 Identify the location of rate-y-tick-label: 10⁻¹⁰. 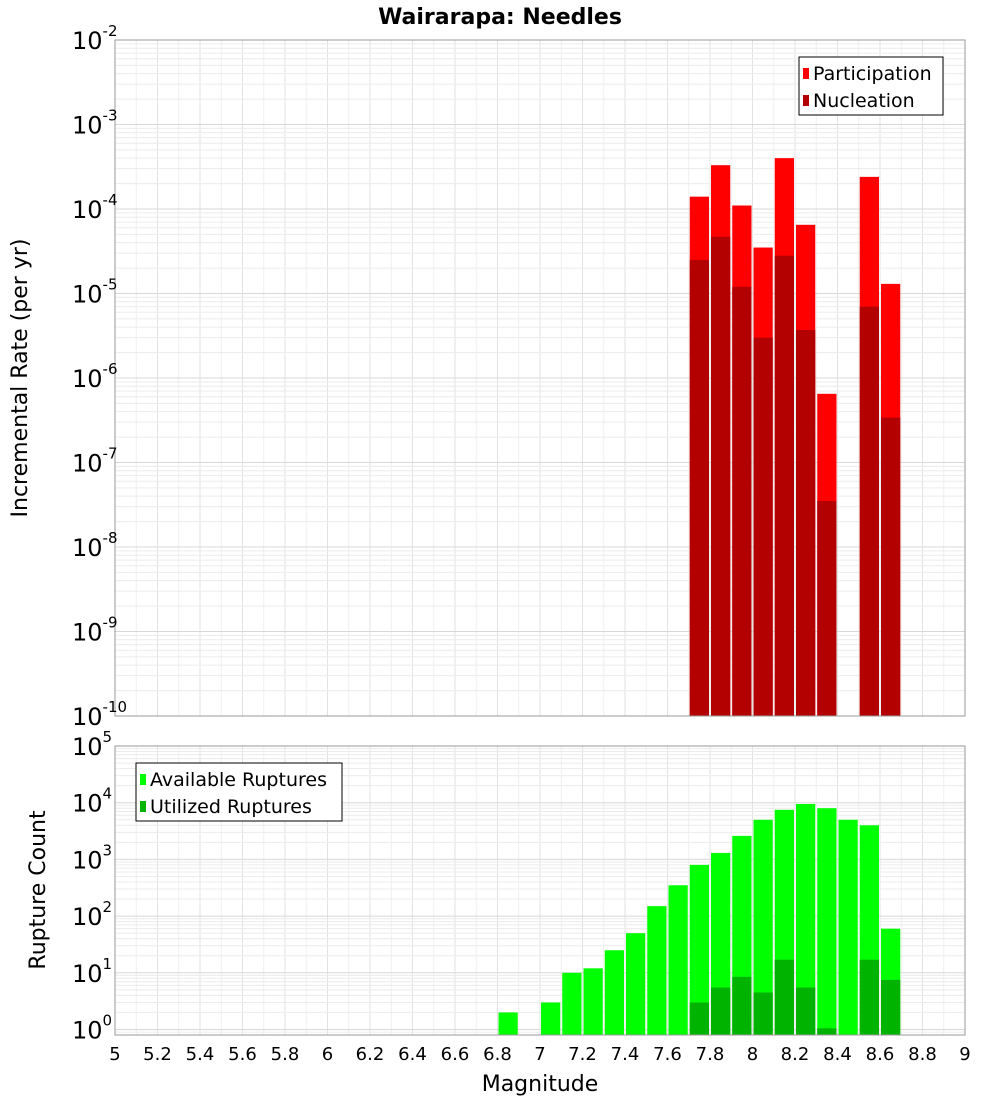
(99, 714).